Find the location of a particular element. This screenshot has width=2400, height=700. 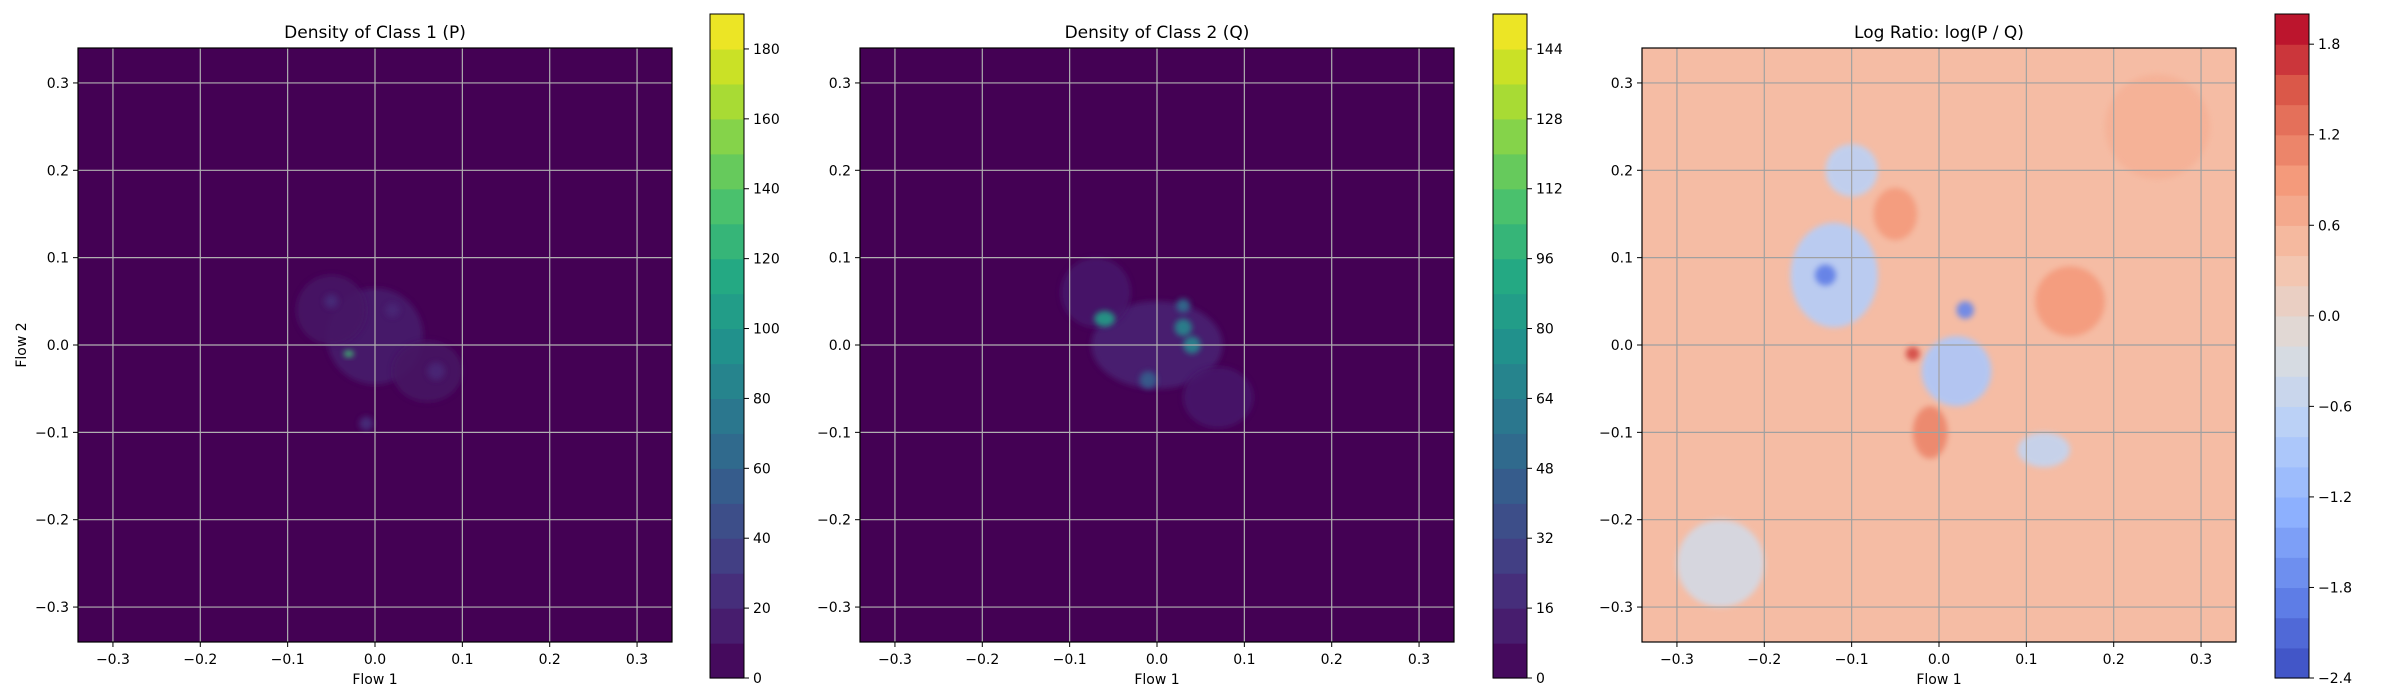

colorbar-tick-label-4: 48 is located at coordinates (1545, 469).